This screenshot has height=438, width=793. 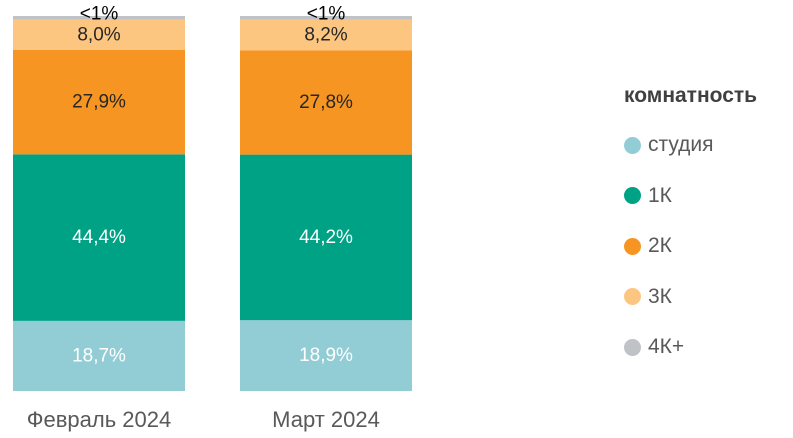 I want to click on legend-item-2: 1К, so click(x=690, y=196).